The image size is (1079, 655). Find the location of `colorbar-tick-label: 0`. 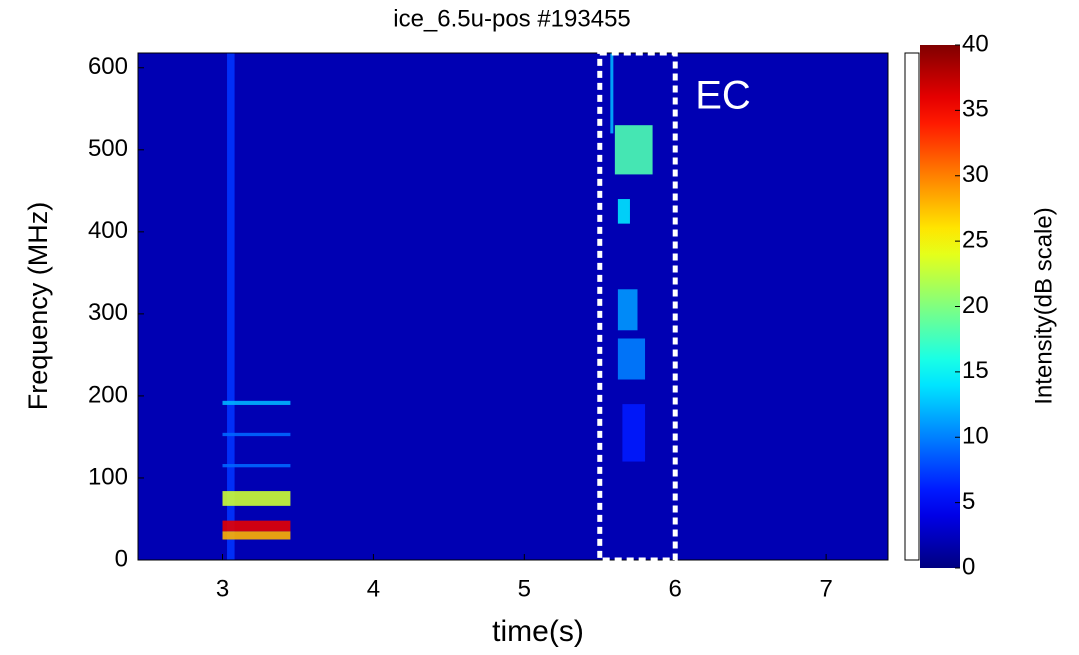

colorbar-tick-label: 0 is located at coordinates (968, 566).